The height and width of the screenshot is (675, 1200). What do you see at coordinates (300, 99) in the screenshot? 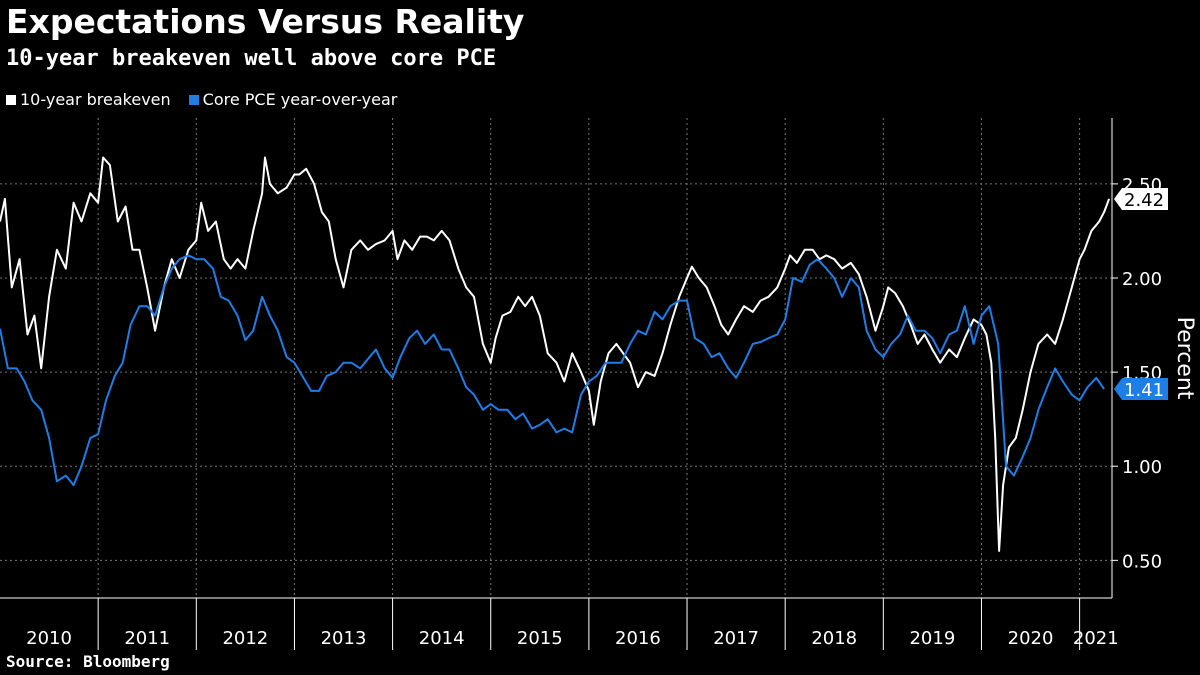
I see `legend-label-pce: Core PCE year-over-year` at bounding box center [300, 99].